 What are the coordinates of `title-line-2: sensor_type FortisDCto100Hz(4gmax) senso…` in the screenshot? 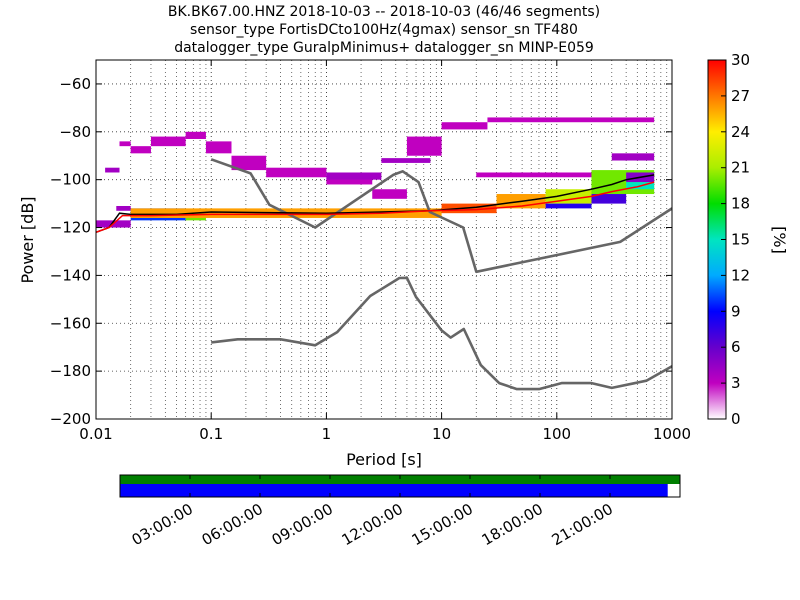 It's located at (384, 30).